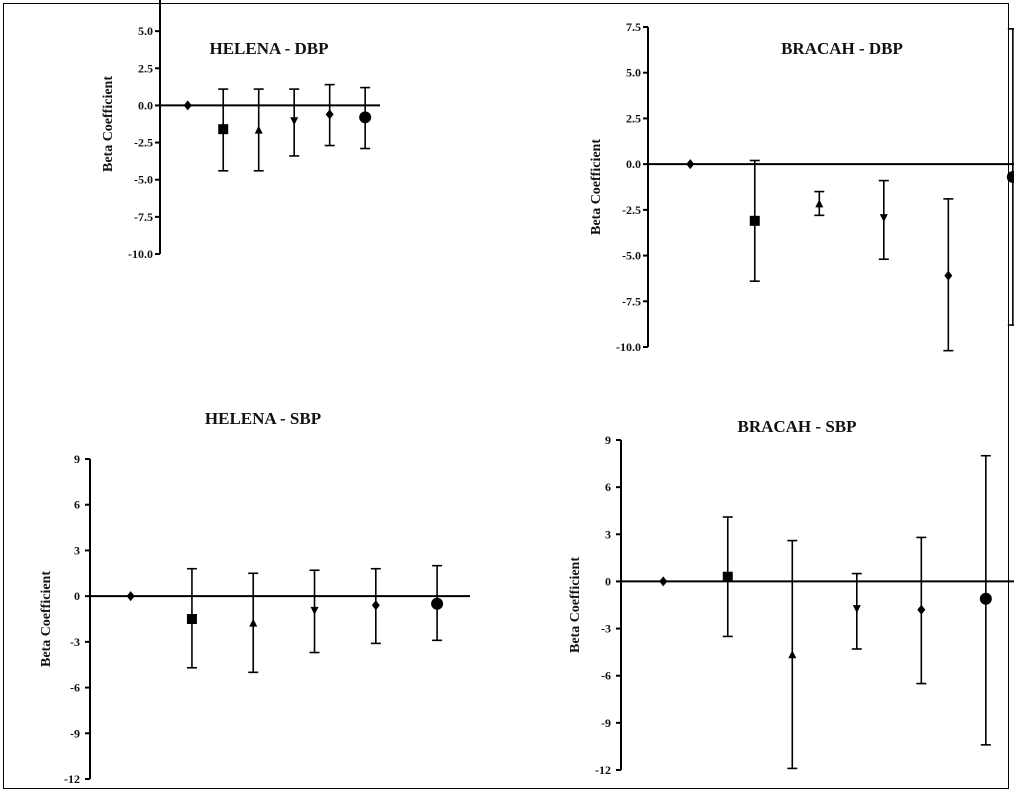  I want to click on chart-title: BRACAH - SBP, so click(796, 426).